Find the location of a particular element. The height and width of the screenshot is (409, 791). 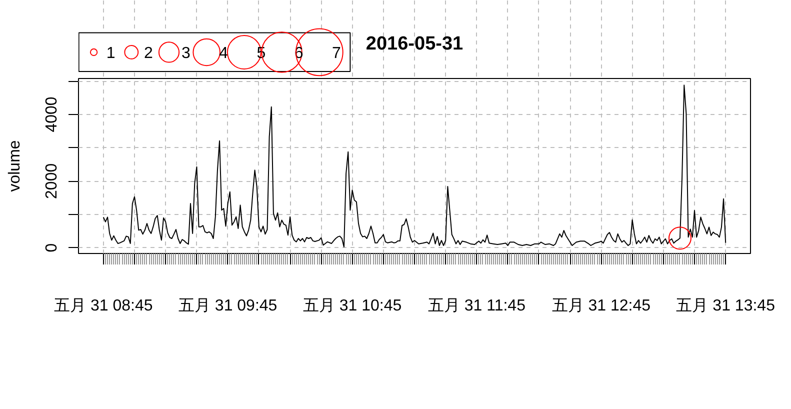

x-tick-label: 五月 31 08:45 is located at coordinates (103, 306).